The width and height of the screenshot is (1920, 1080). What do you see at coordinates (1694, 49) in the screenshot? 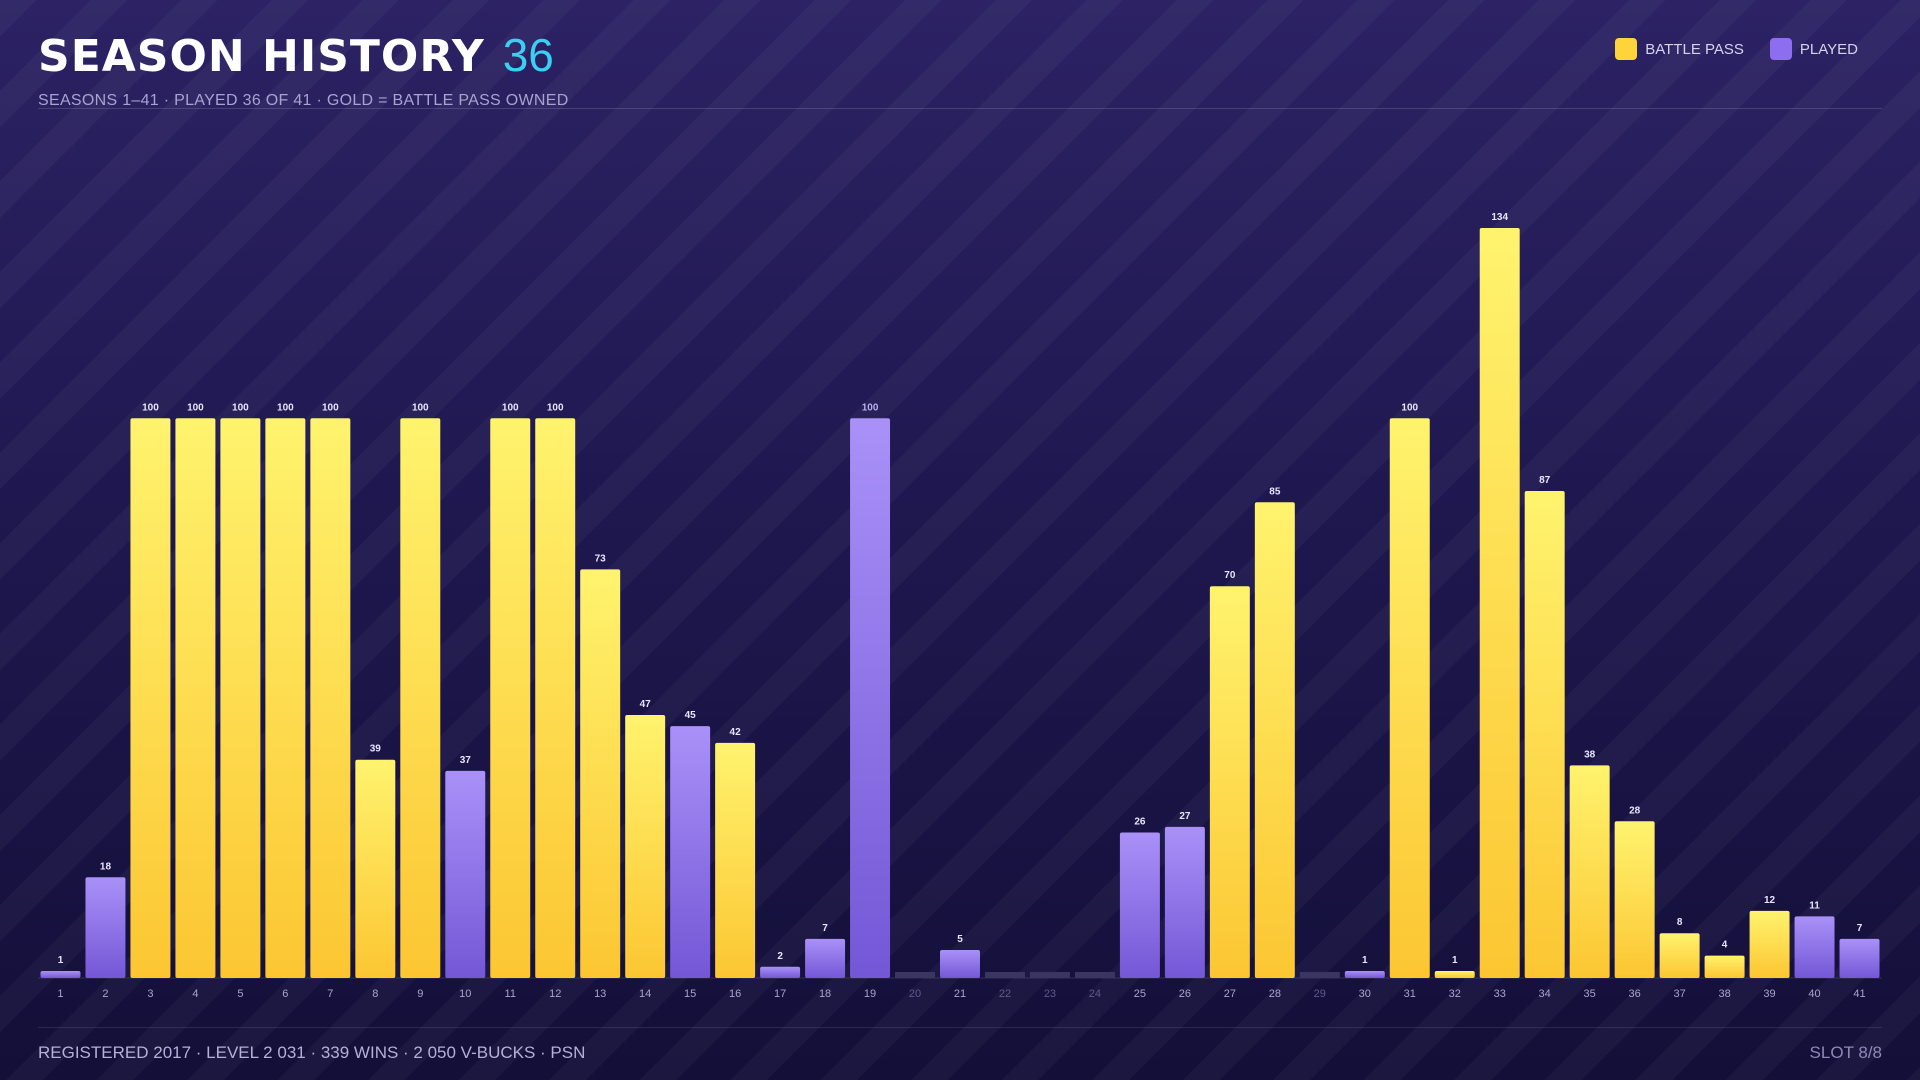
I see `legend-label-battle-pass: BATTLE PASS` at bounding box center [1694, 49].